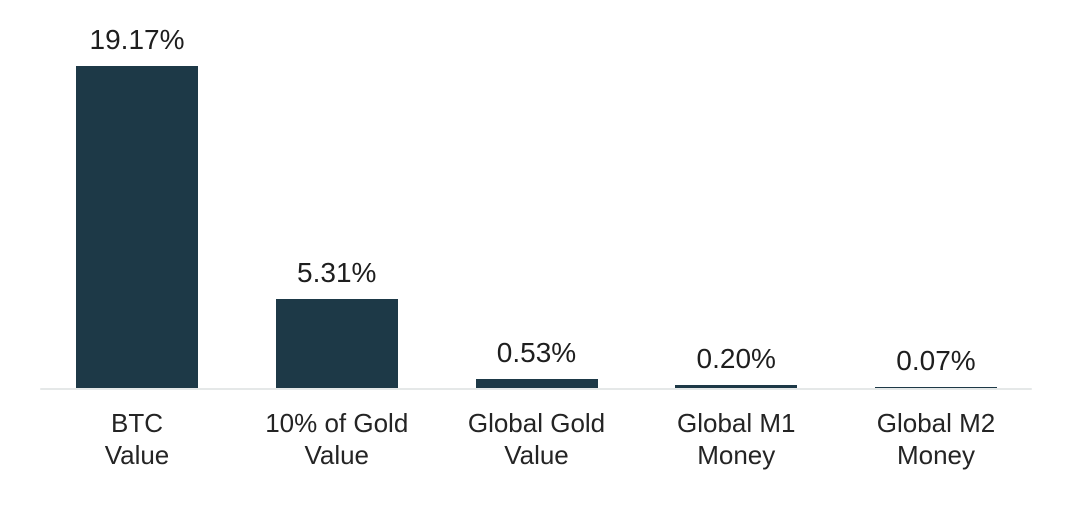 This screenshot has height=520, width=1080. What do you see at coordinates (536, 439) in the screenshot?
I see `category-label: Global Gold Value` at bounding box center [536, 439].